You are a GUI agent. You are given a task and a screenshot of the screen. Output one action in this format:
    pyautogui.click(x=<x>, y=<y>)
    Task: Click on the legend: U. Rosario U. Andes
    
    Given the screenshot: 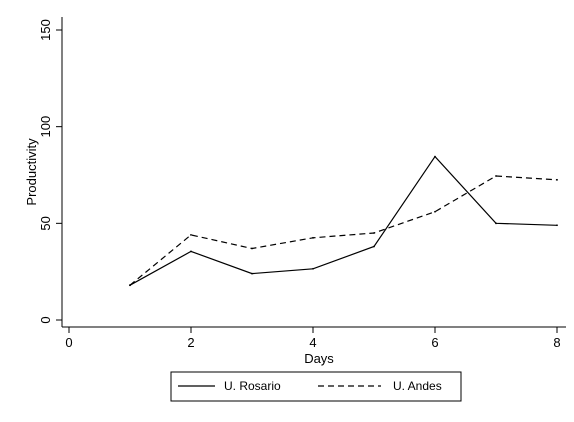 What is the action you would take?
    pyautogui.click(x=316, y=386)
    